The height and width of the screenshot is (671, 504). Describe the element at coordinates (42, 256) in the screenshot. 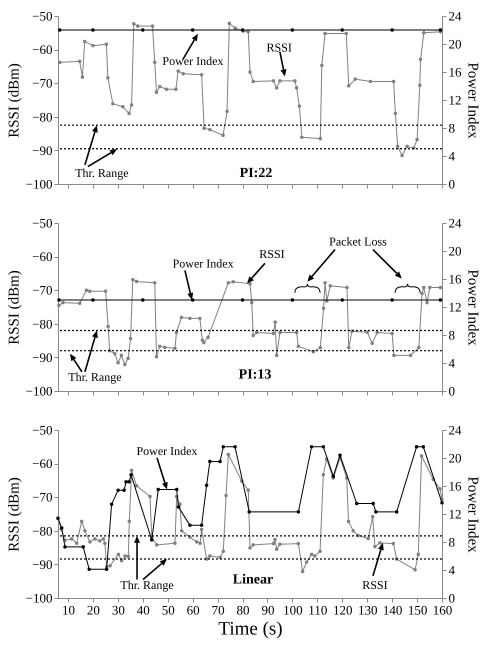

I see `y-tick-label: −60` at that location.